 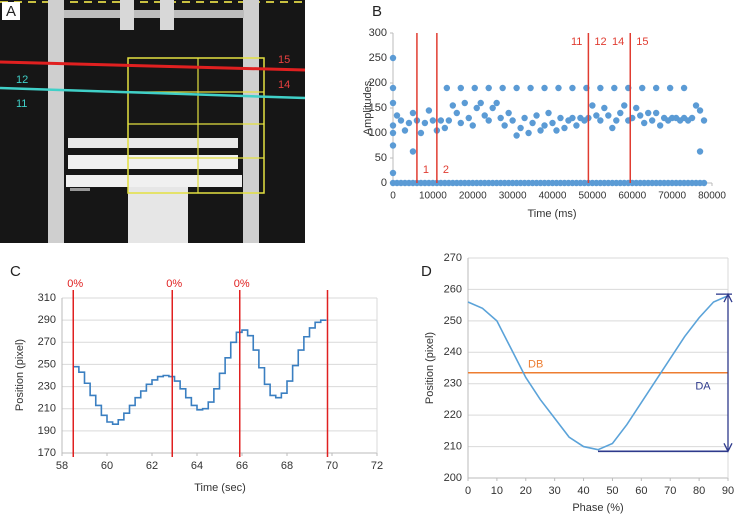 What do you see at coordinates (553, 196) in the screenshot?
I see `x-tick-label: 40000` at bounding box center [553, 196].